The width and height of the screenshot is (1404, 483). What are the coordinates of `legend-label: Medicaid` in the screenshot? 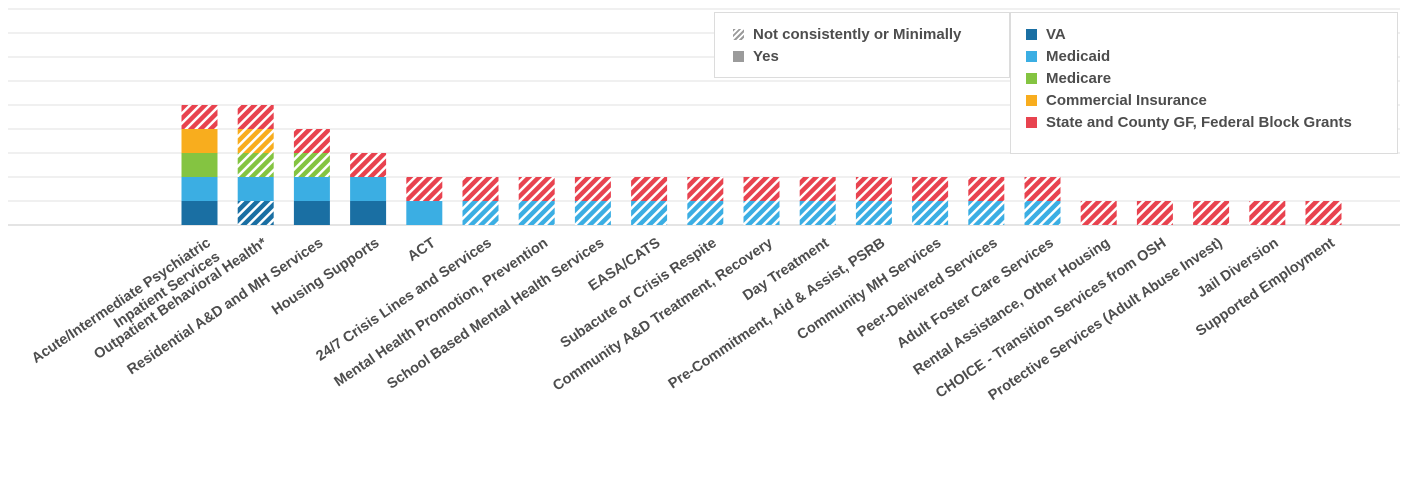 It's located at (1078, 56).